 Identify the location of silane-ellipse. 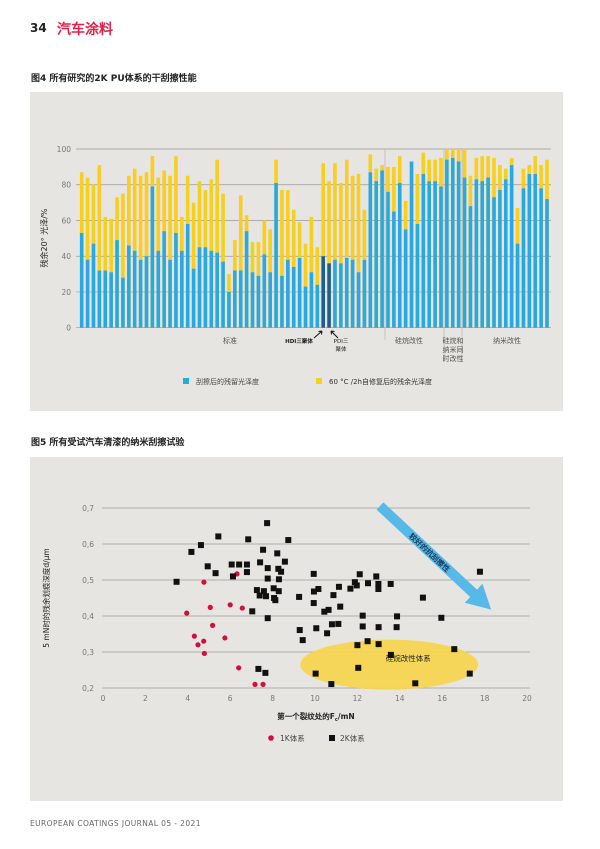
(389, 664).